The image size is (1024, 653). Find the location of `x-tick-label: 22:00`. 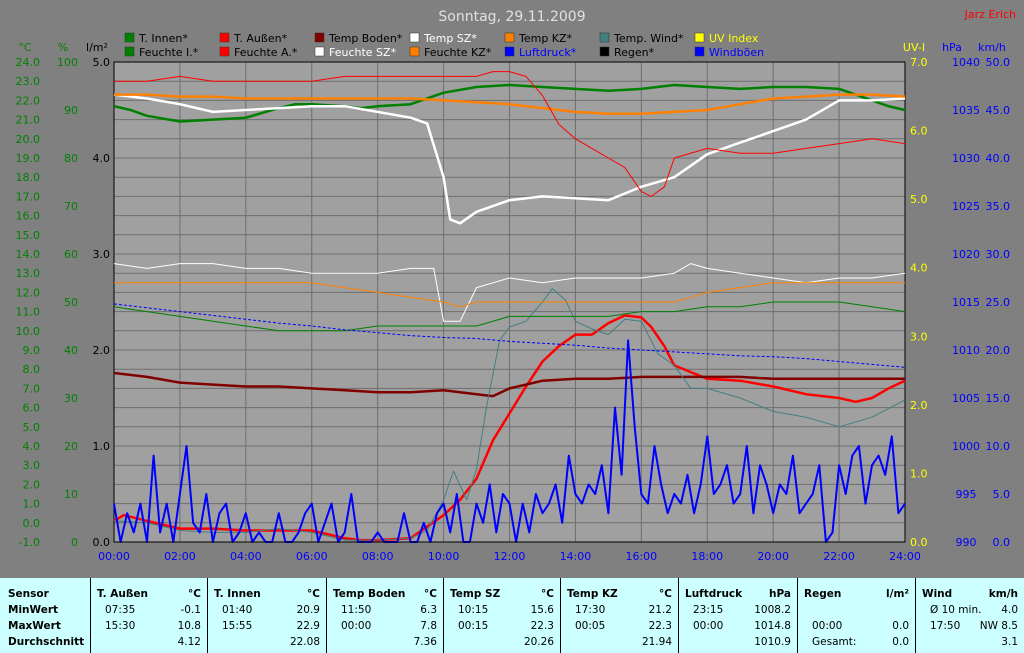

x-tick-label: 22:00 is located at coordinates (839, 556).